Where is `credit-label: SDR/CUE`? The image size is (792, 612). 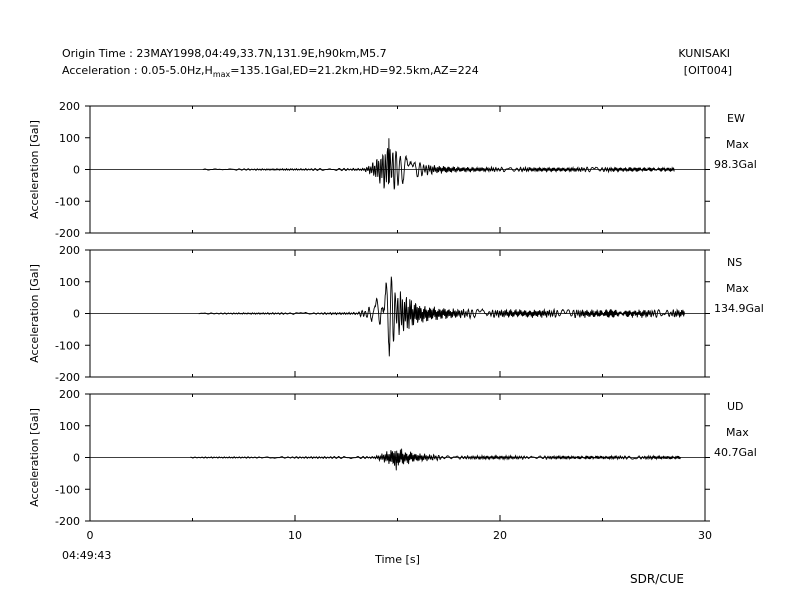
credit-label: SDR/CUE is located at coordinates (657, 579).